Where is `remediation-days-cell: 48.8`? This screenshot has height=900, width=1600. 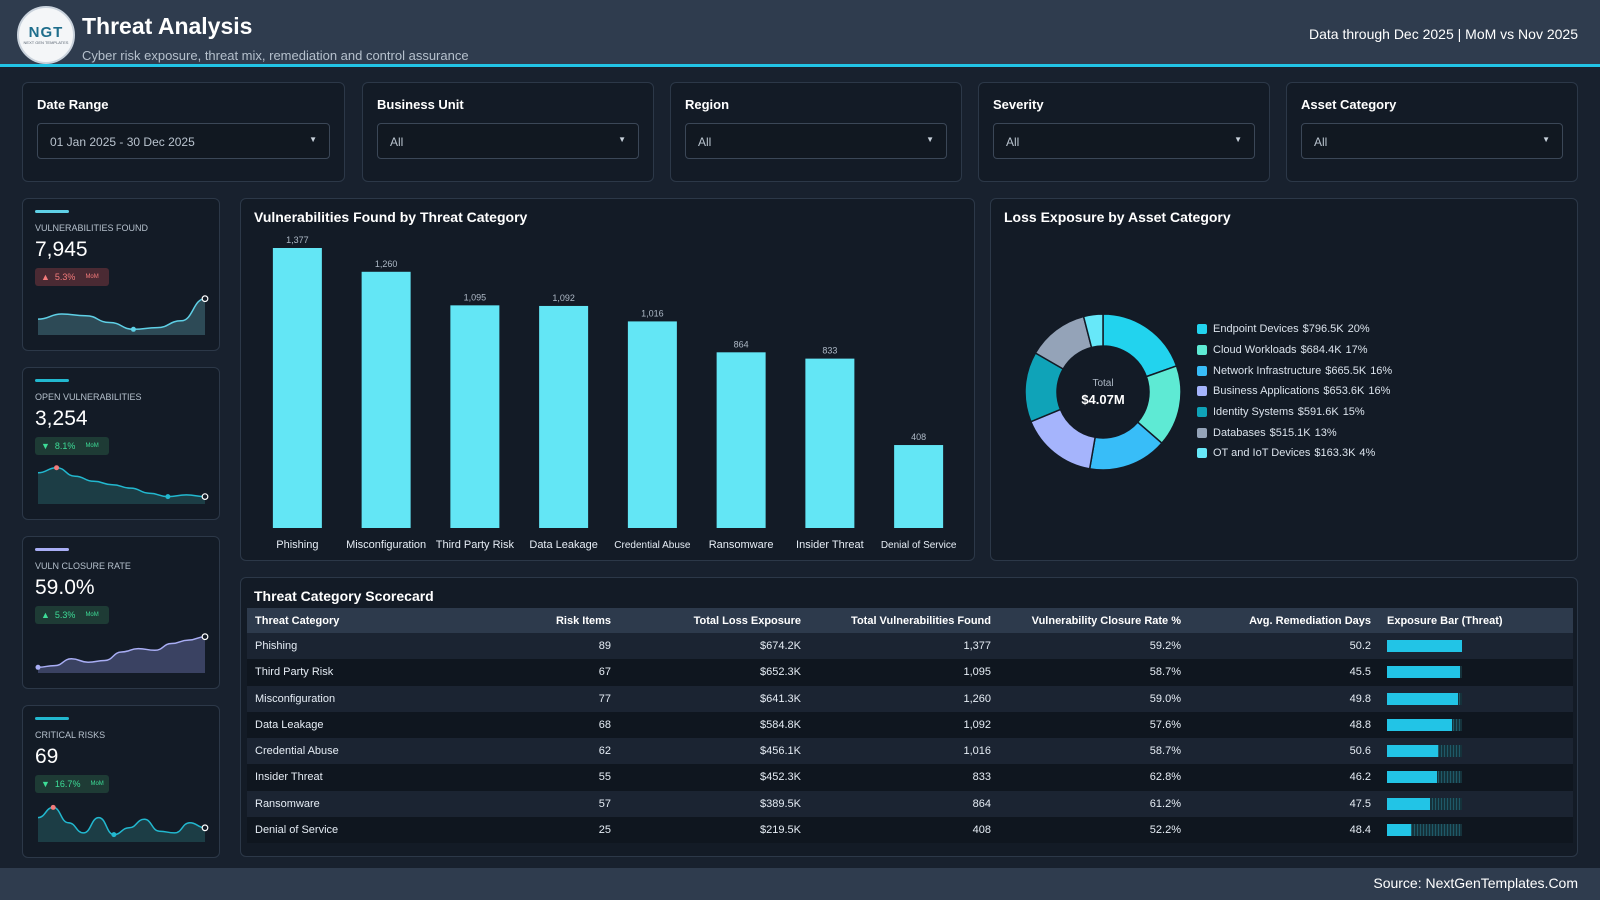
remediation-days-cell: 48.8 is located at coordinates (1284, 724).